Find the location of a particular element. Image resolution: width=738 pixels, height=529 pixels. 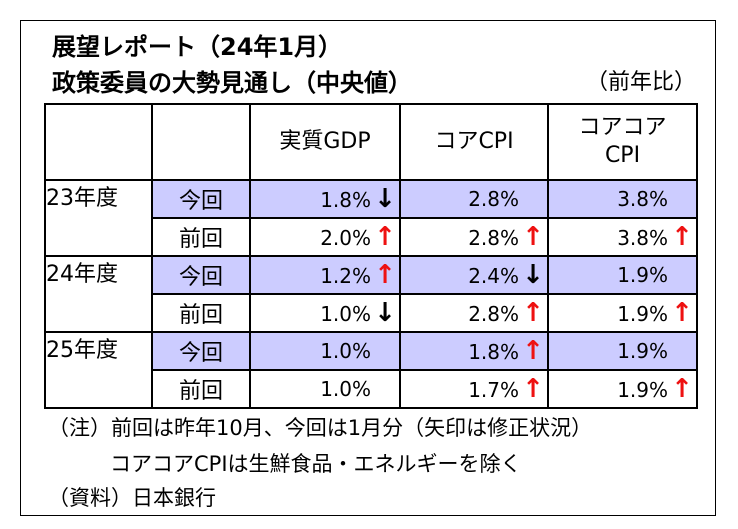

figure-title: 展望レポート（24年1月） is located at coordinates (197, 47).